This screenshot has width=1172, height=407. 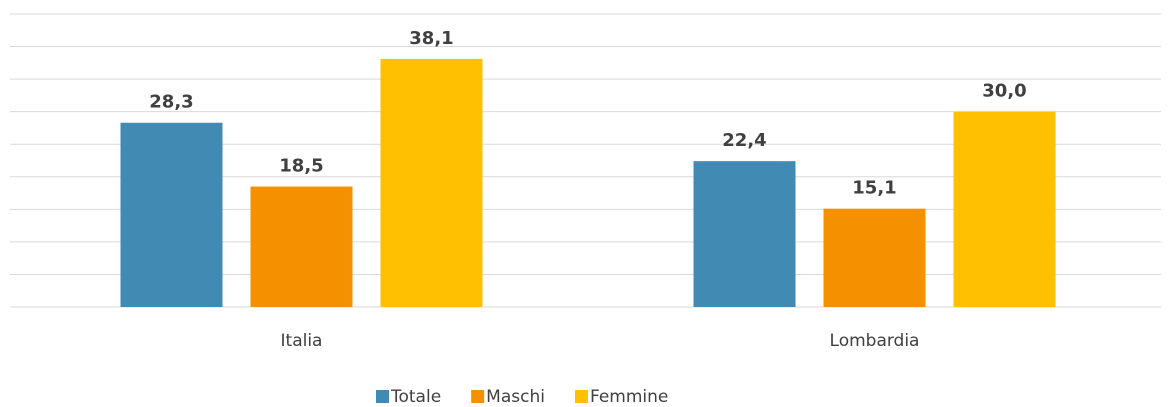 What do you see at coordinates (515, 397) in the screenshot?
I see `legend-label: Maschi` at bounding box center [515, 397].